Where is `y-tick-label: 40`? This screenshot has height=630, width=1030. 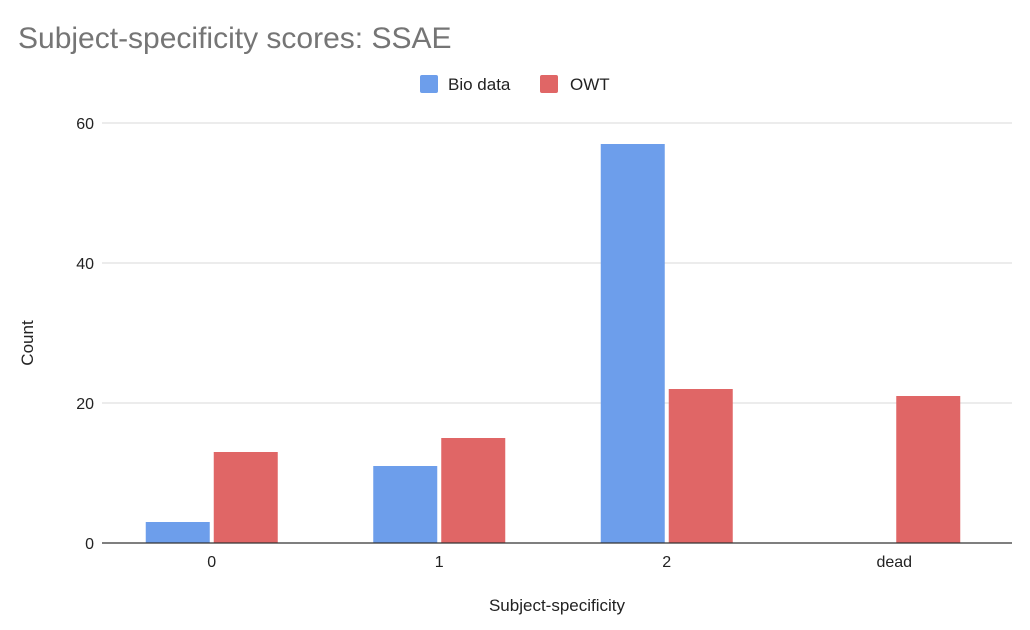
y-tick-label: 40 is located at coordinates (85, 264).